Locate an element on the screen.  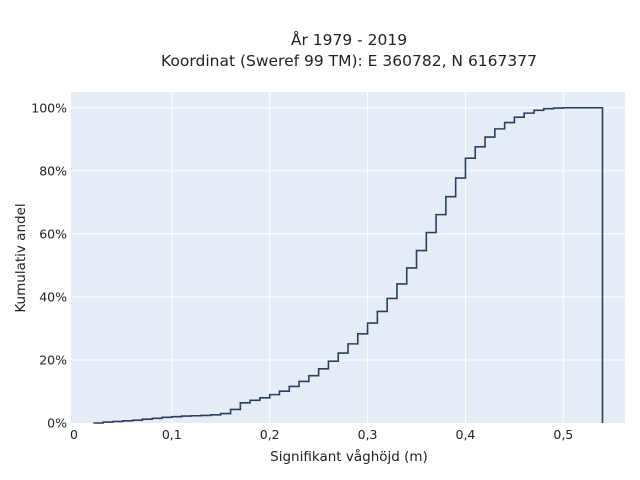
x-tick-label: 0,3 is located at coordinates (368, 434).